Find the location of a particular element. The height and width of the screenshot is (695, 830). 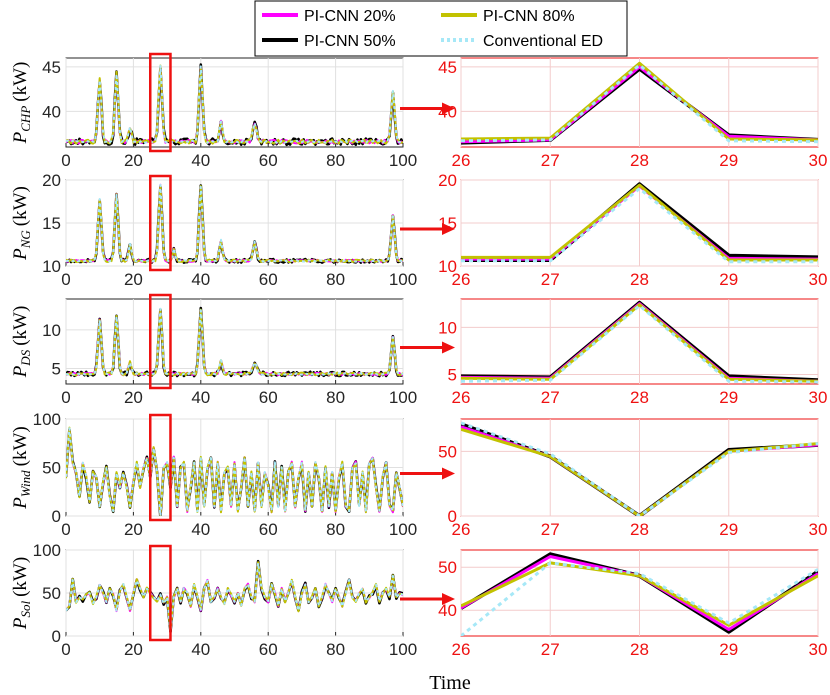

zoom-subplot-wind: 26 27 28 29 30 0 50 is located at coordinates (633, 478).